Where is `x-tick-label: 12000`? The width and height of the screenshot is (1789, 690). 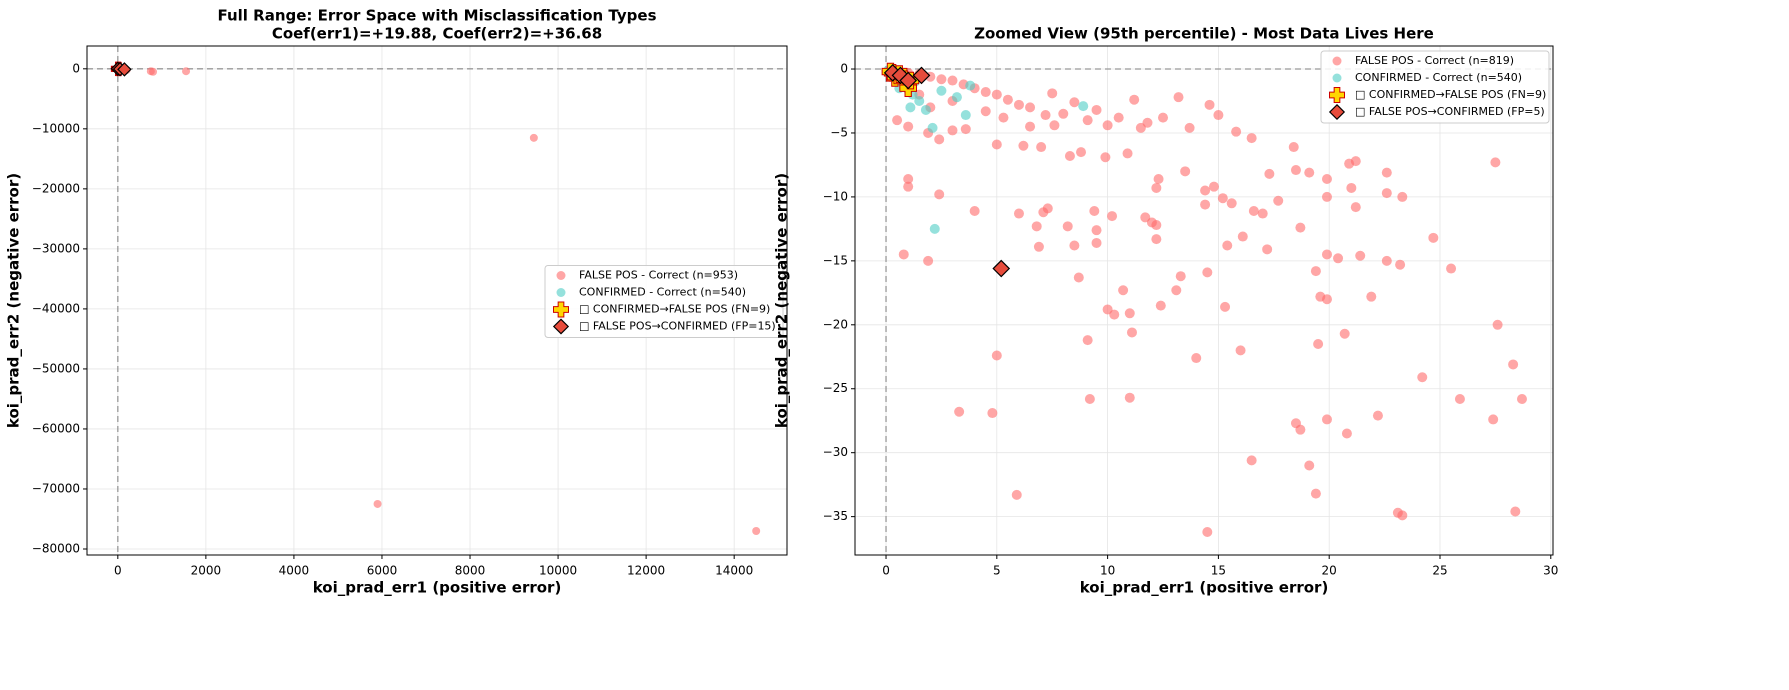
x-tick-label: 12000 is located at coordinates (646, 571).